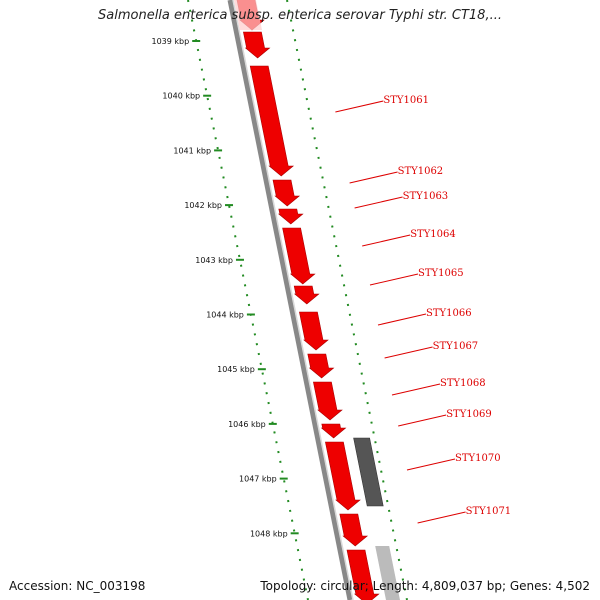  Describe the element at coordinates (77, 586) in the screenshot. I see `accession-label: Accession: NC_003198` at that location.